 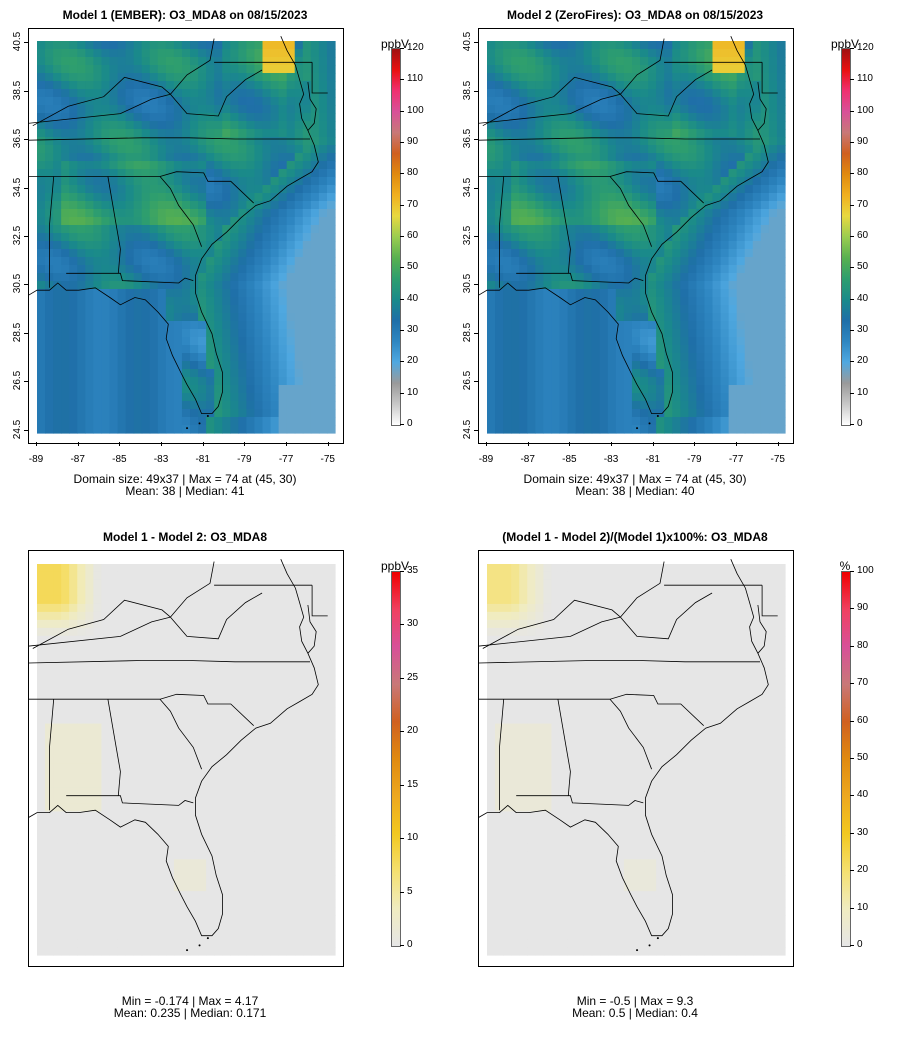 I want to click on coastline, so click(x=174, y=225).